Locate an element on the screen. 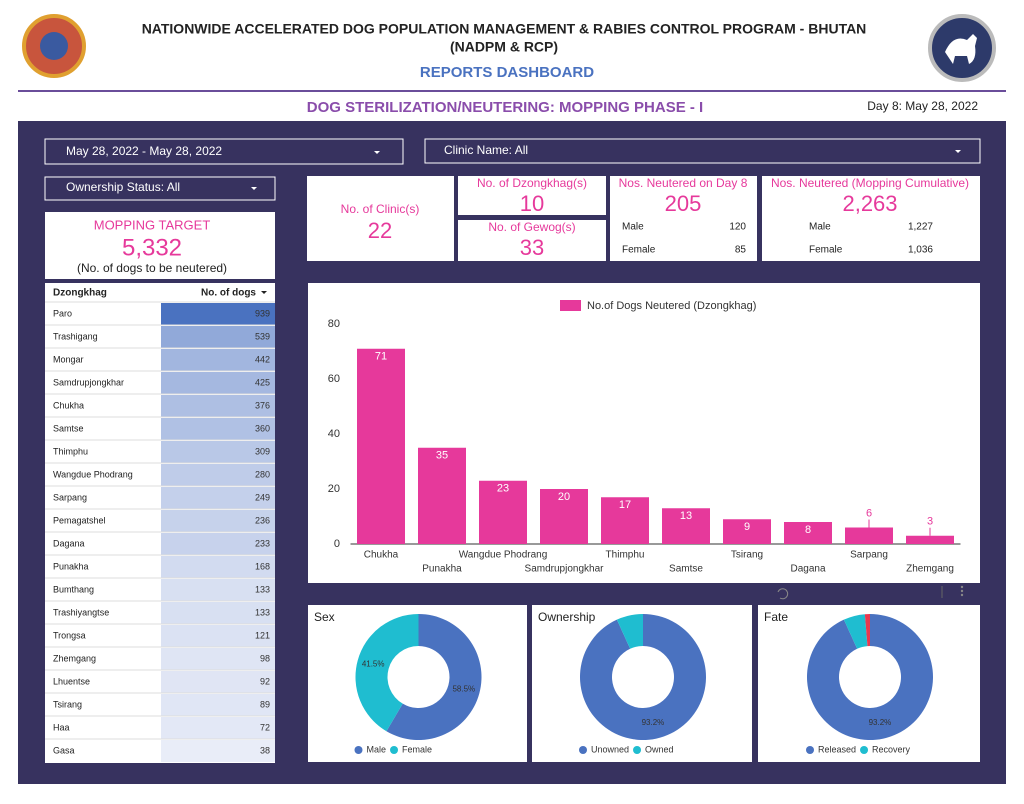 The height and width of the screenshot is (804, 1024). row-name: Dagana is located at coordinates (69, 543).